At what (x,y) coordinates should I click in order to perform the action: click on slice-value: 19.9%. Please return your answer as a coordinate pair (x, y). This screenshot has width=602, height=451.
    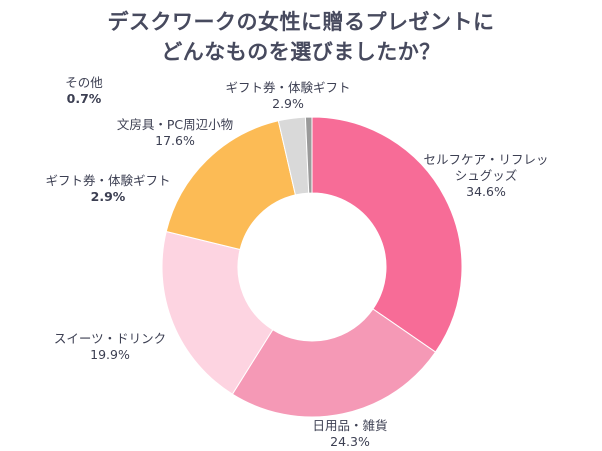
    Looking at the image, I should click on (110, 354).